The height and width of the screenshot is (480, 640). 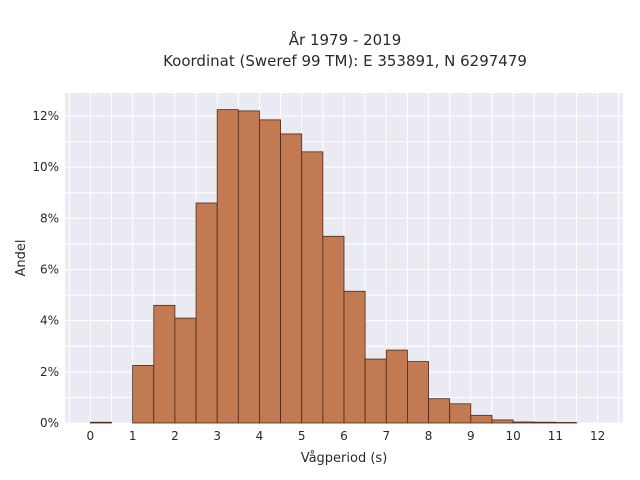 What do you see at coordinates (597, 436) in the screenshot?
I see `x-tick-label: 12` at bounding box center [597, 436].